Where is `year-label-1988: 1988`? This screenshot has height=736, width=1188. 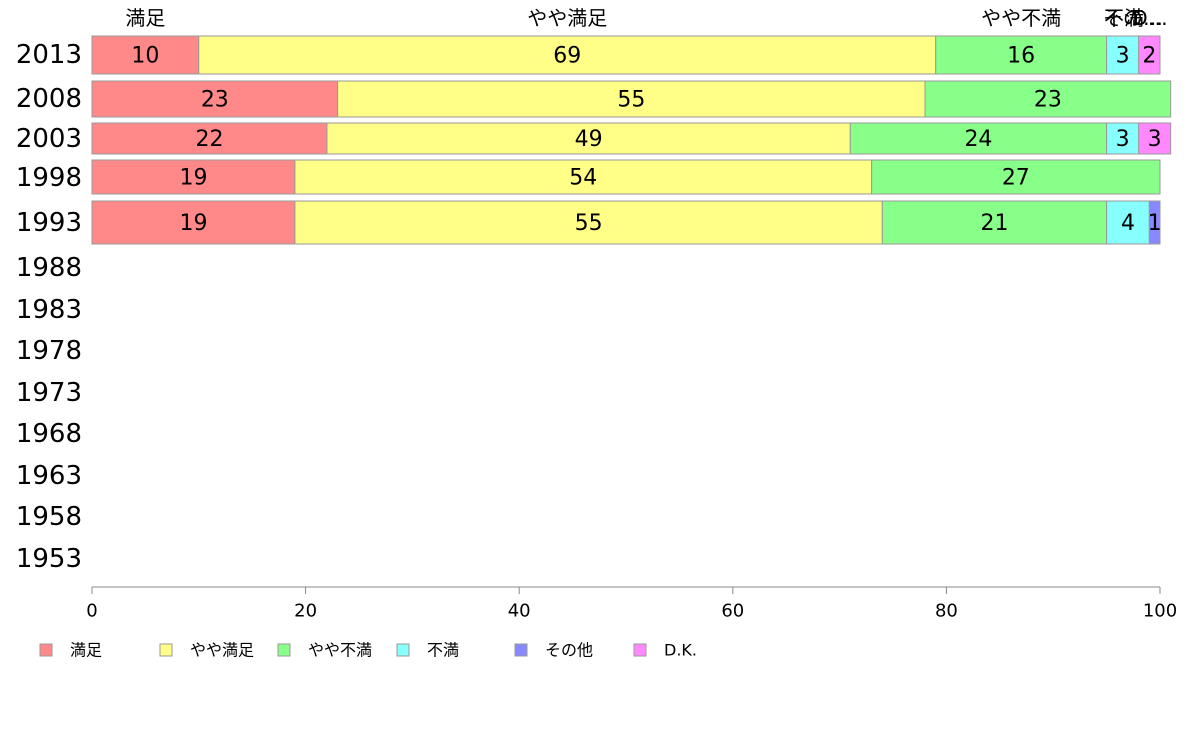
year-label-1988: 1988 is located at coordinates (49, 268).